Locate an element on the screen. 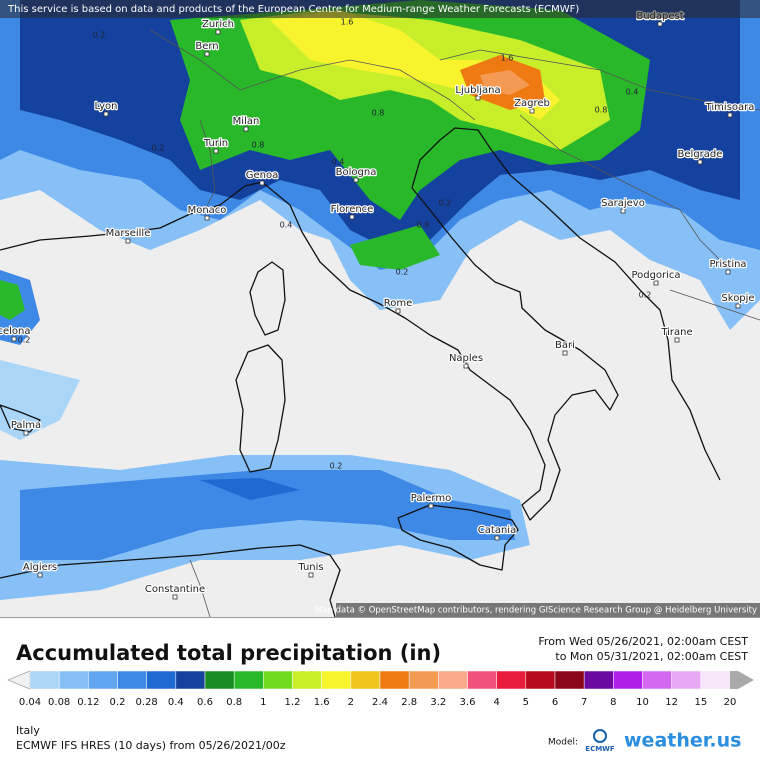  scale-label: 0.28 is located at coordinates (147, 702).